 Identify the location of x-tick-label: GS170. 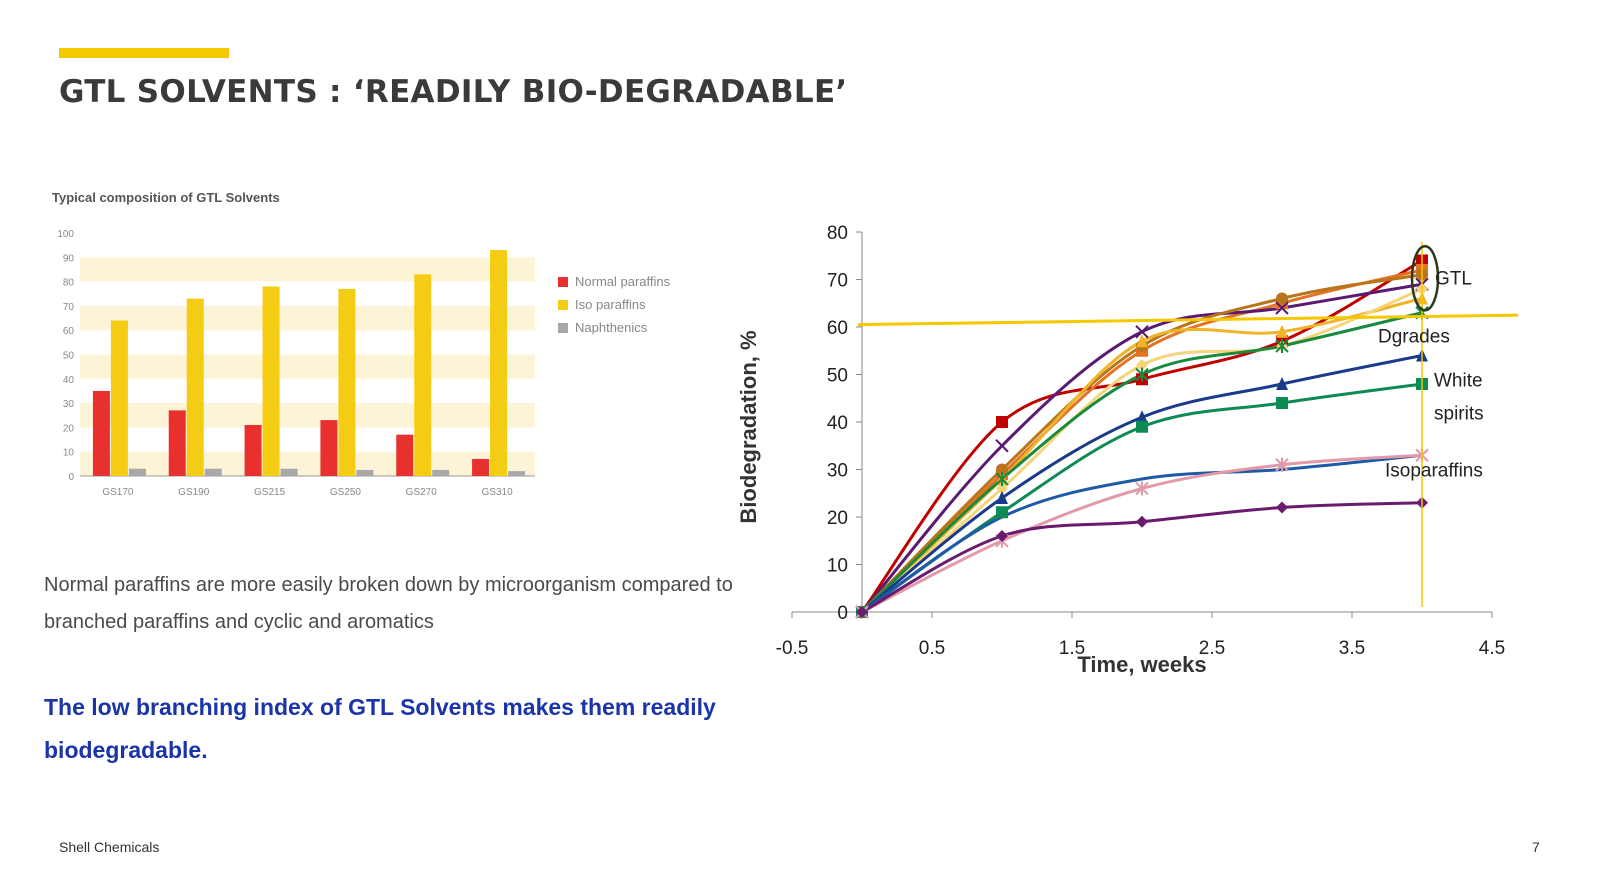
(118, 492).